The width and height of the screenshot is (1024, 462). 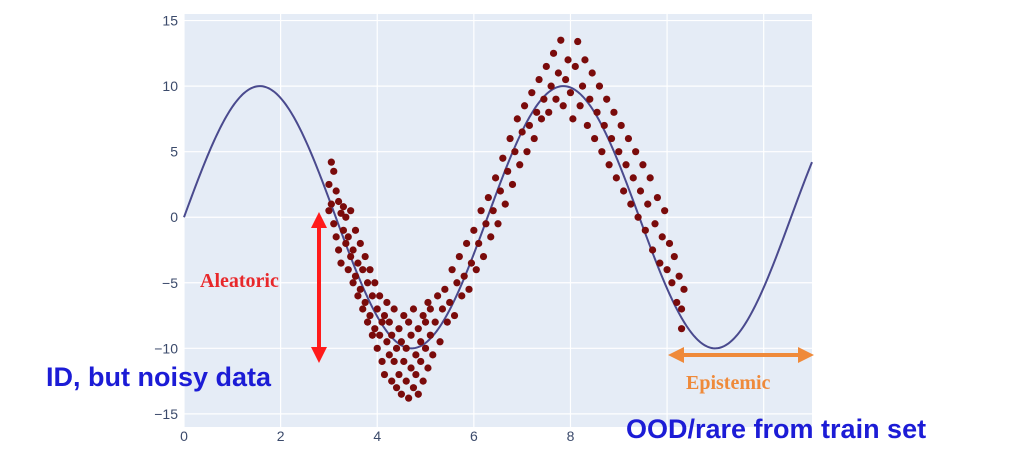 What do you see at coordinates (170, 86) in the screenshot?
I see `y-tick-label: 10` at bounding box center [170, 86].